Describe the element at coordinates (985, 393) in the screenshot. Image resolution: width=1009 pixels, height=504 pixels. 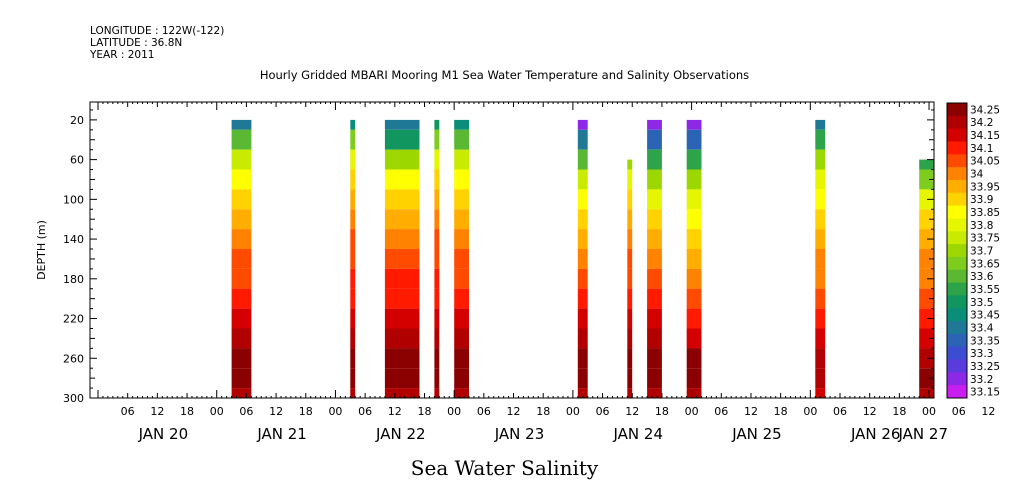
I see `colorbar-label: 33.15` at that location.